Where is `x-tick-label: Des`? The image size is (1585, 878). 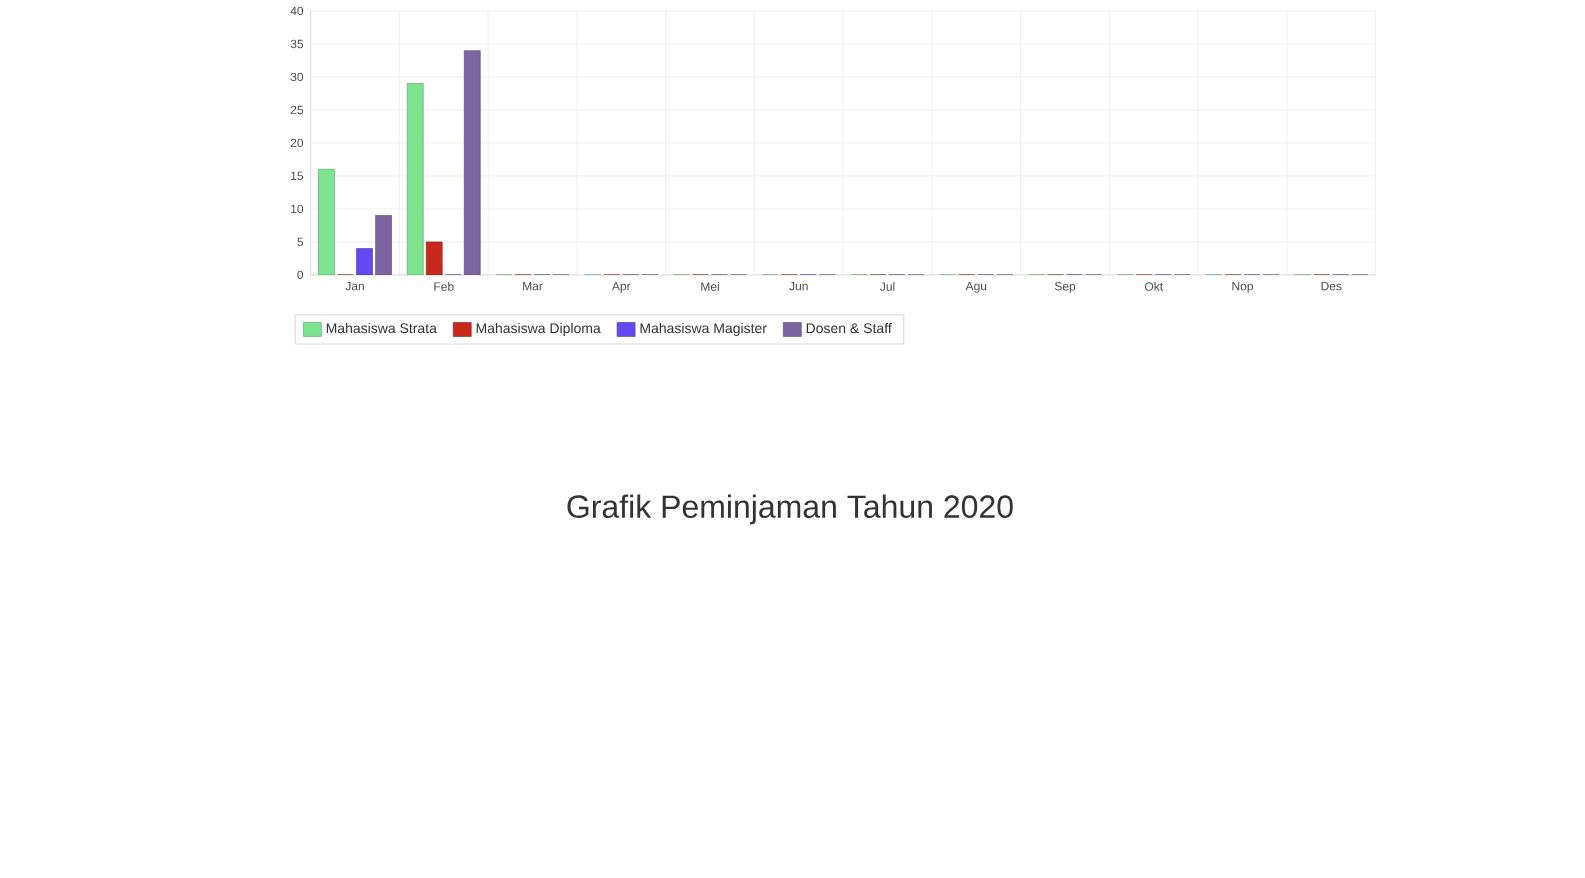 x-tick-label: Des is located at coordinates (1331, 286).